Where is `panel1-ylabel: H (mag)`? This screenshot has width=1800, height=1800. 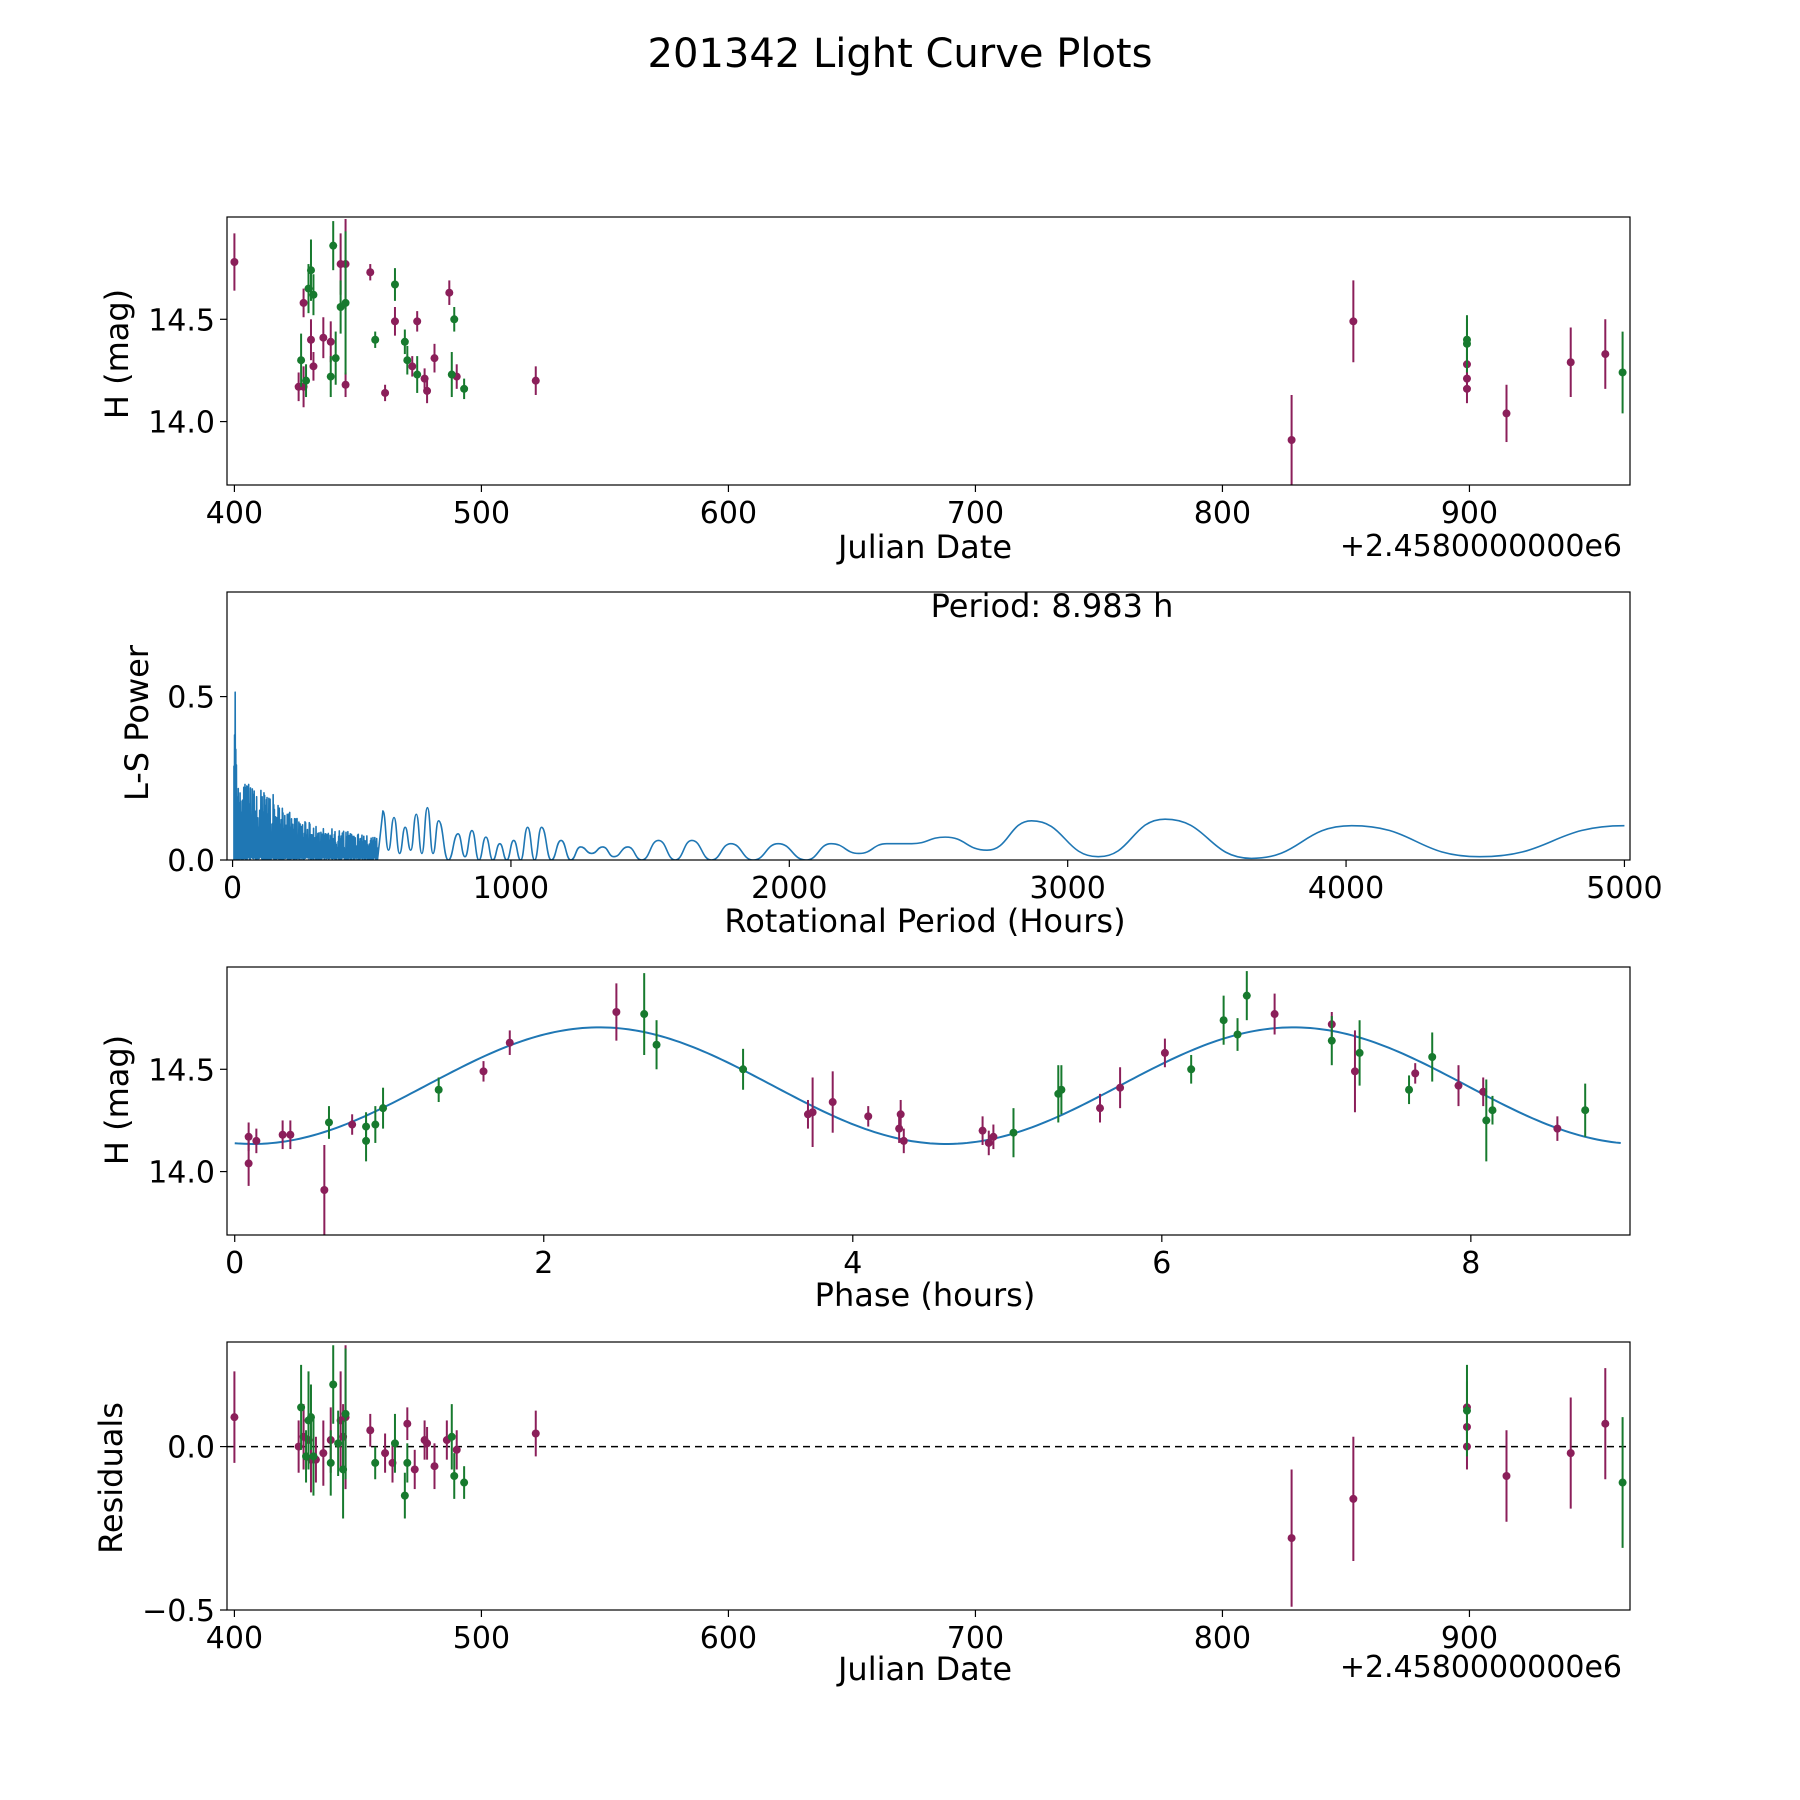
panel1-ylabel: H (mag) is located at coordinates (117, 354).